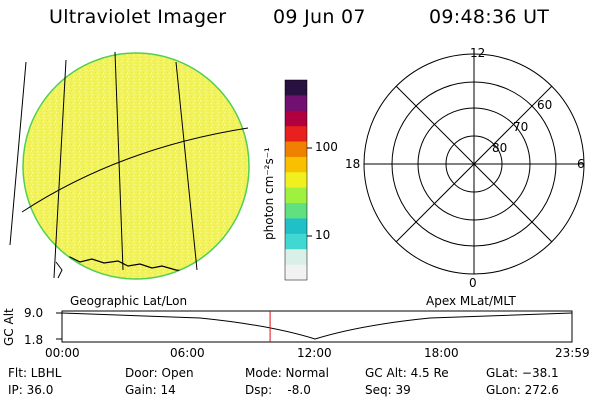 The width and height of the screenshot is (600, 400). Describe the element at coordinates (9, 327) in the screenshot. I see `timeline-ylabel: GC Alt` at that location.